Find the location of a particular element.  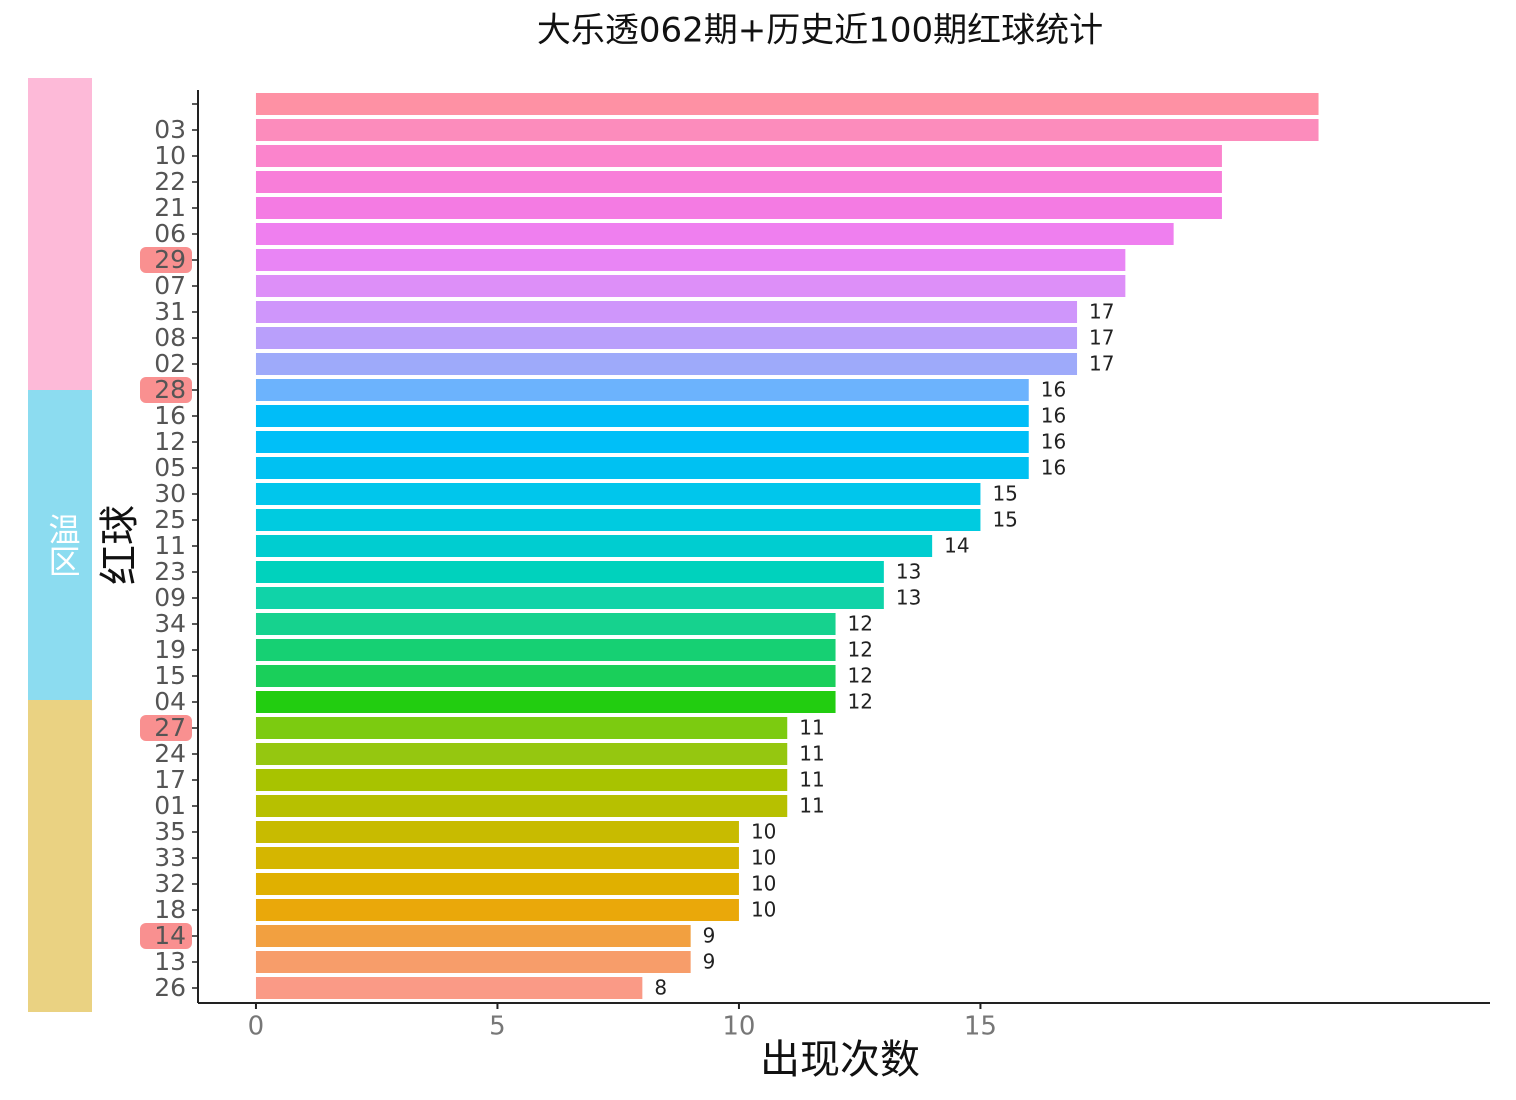

y-tick-label: 24 is located at coordinates (170, 753).